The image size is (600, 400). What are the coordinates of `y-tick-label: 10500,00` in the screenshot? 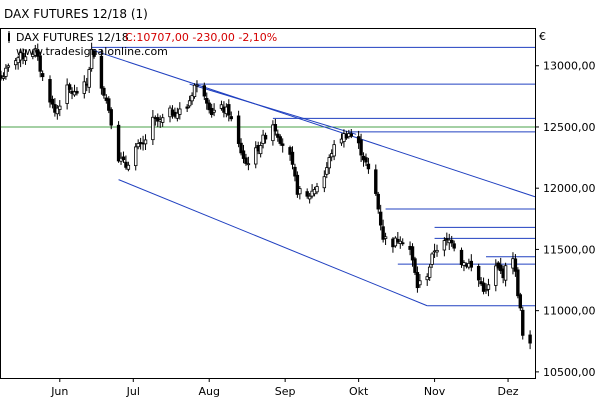 It's located at (569, 372).